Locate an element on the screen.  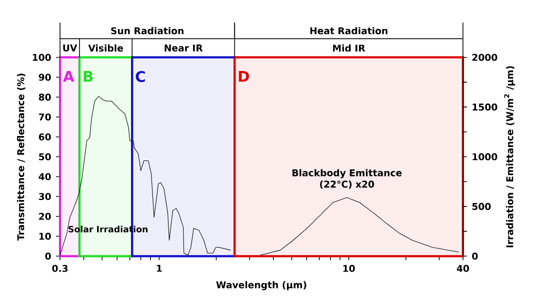
y-tick-label: 10 is located at coordinates (45, 236).